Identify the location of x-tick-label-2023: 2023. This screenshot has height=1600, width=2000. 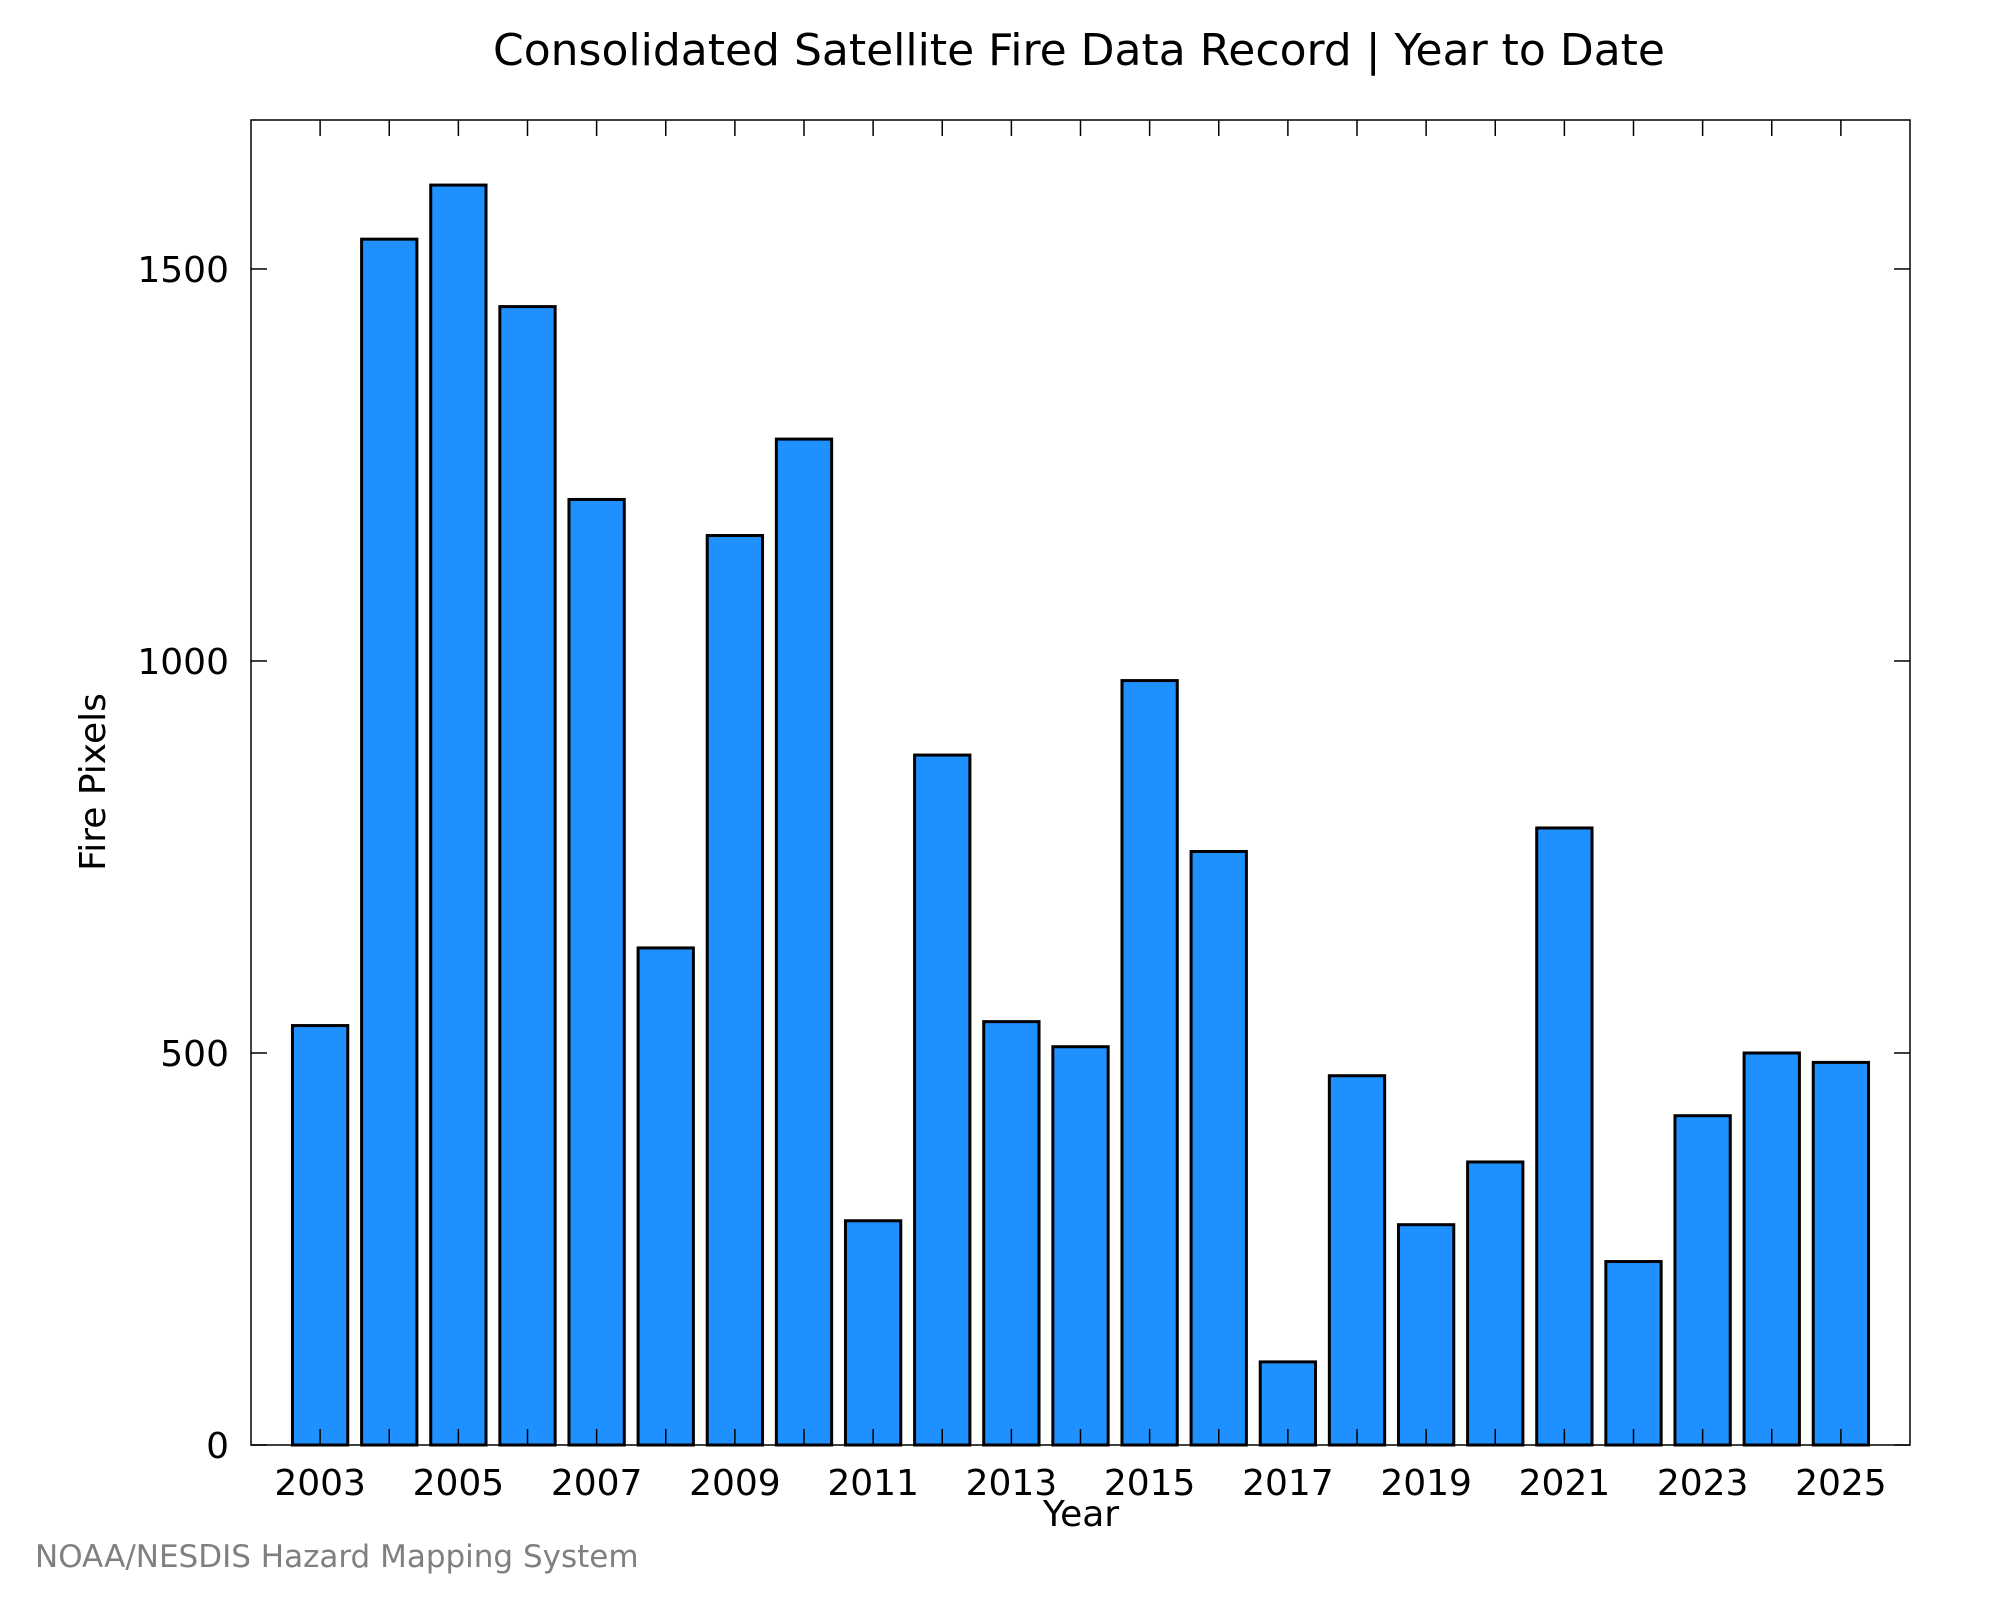
(1703, 1483).